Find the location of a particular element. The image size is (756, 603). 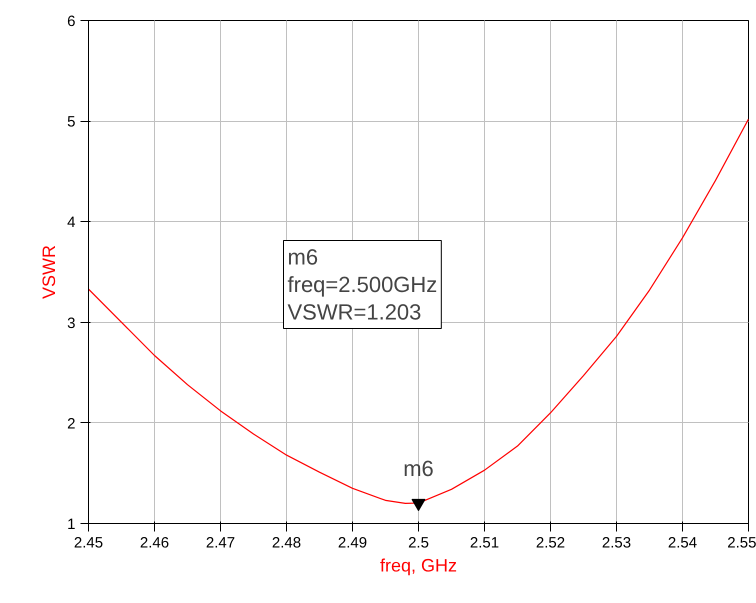

x-tick-label: 2.47 is located at coordinates (221, 543).